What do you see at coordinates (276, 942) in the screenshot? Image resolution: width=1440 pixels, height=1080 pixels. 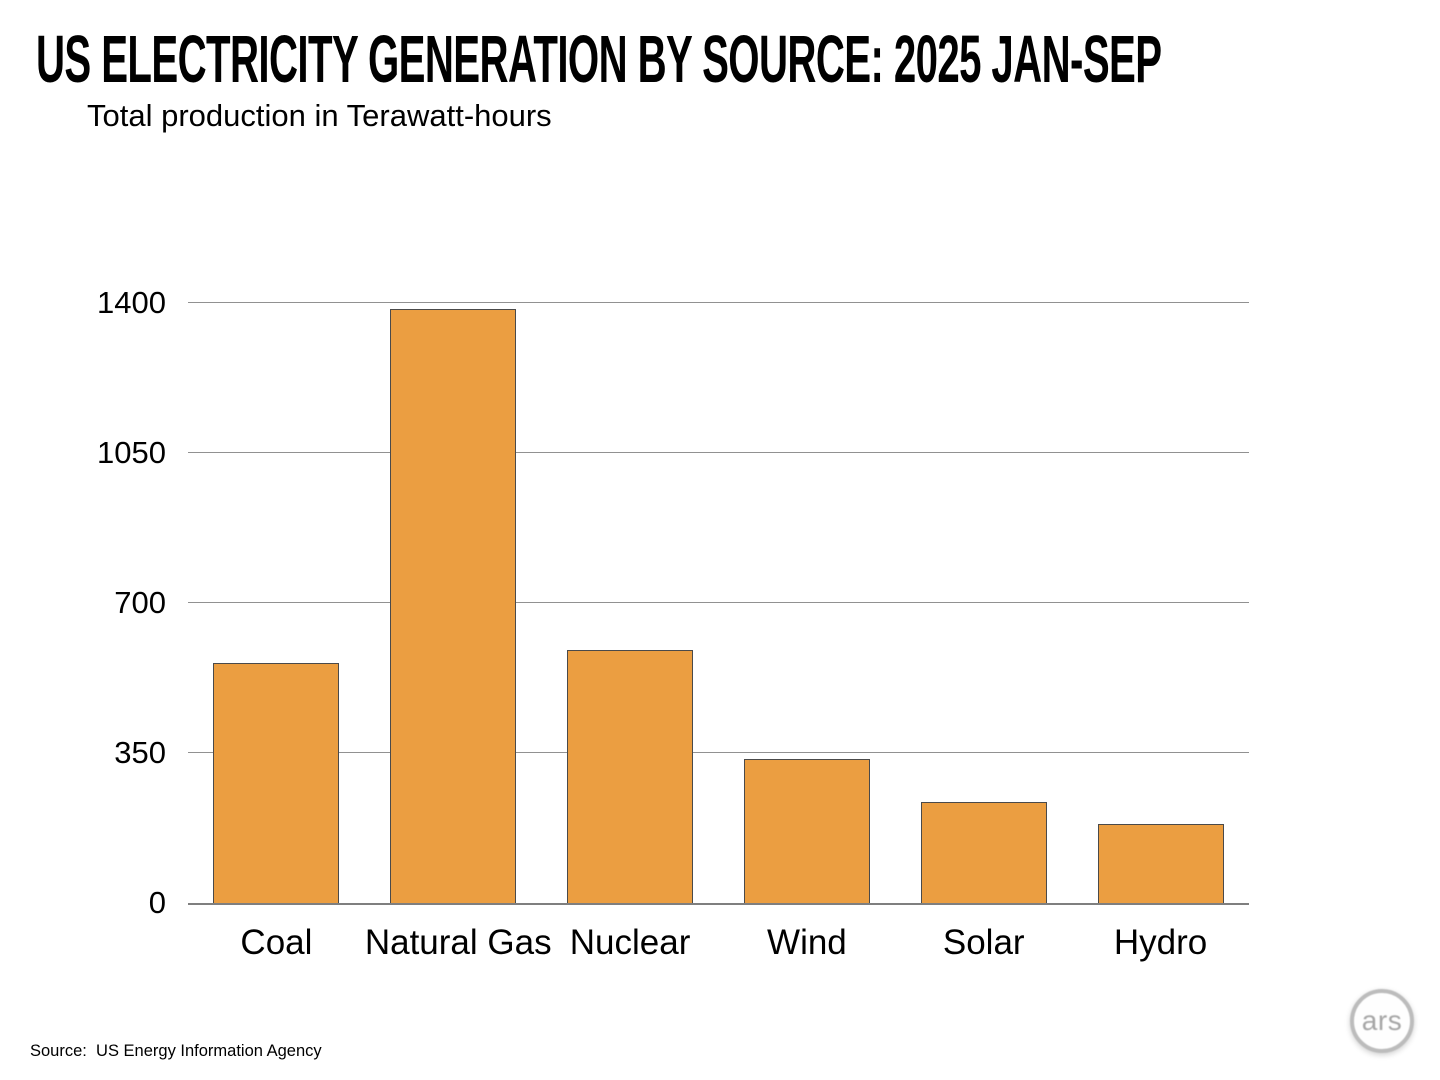 I see `x-tick-label-coal: Coal` at bounding box center [276, 942].